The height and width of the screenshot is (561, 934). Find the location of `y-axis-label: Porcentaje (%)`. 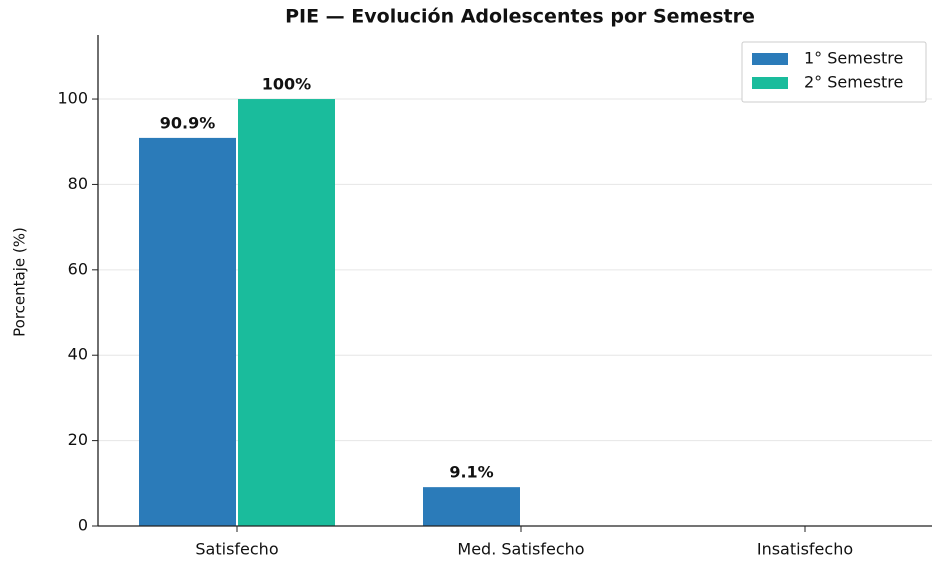

y-axis-label: Porcentaje (%) is located at coordinates (20, 282).